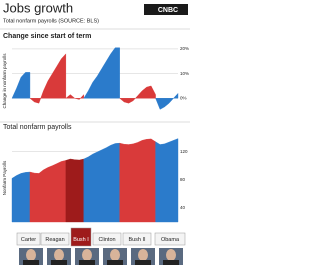 This screenshot has height=265, width=320. I want to click on president-label: Obama, so click(170, 240).